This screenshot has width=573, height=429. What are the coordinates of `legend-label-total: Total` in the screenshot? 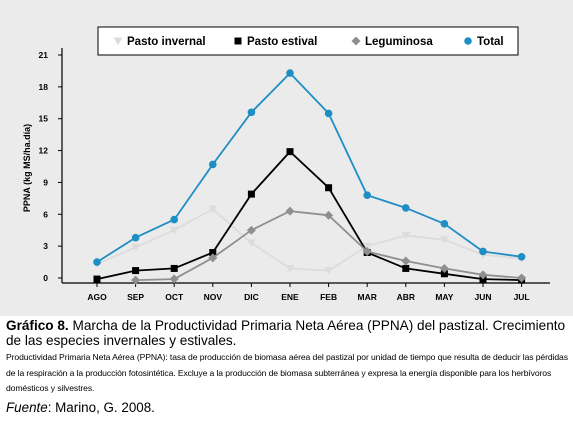 It's located at (490, 42).